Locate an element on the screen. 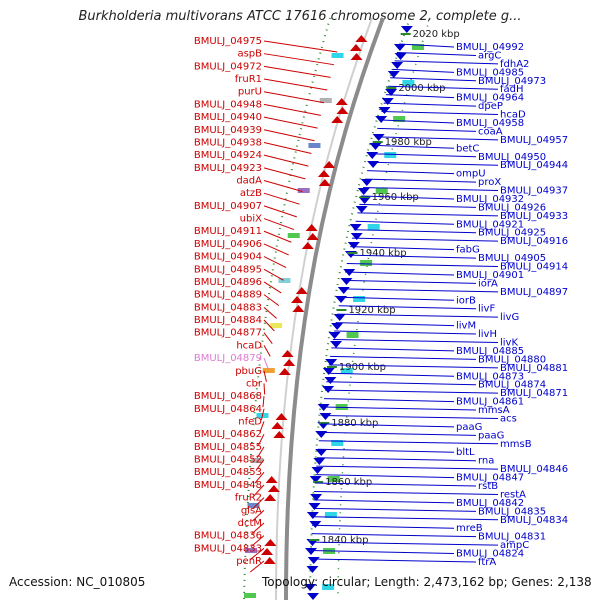 The image size is (600, 600). left-gene-label: BMULJ_04906 is located at coordinates (228, 244).